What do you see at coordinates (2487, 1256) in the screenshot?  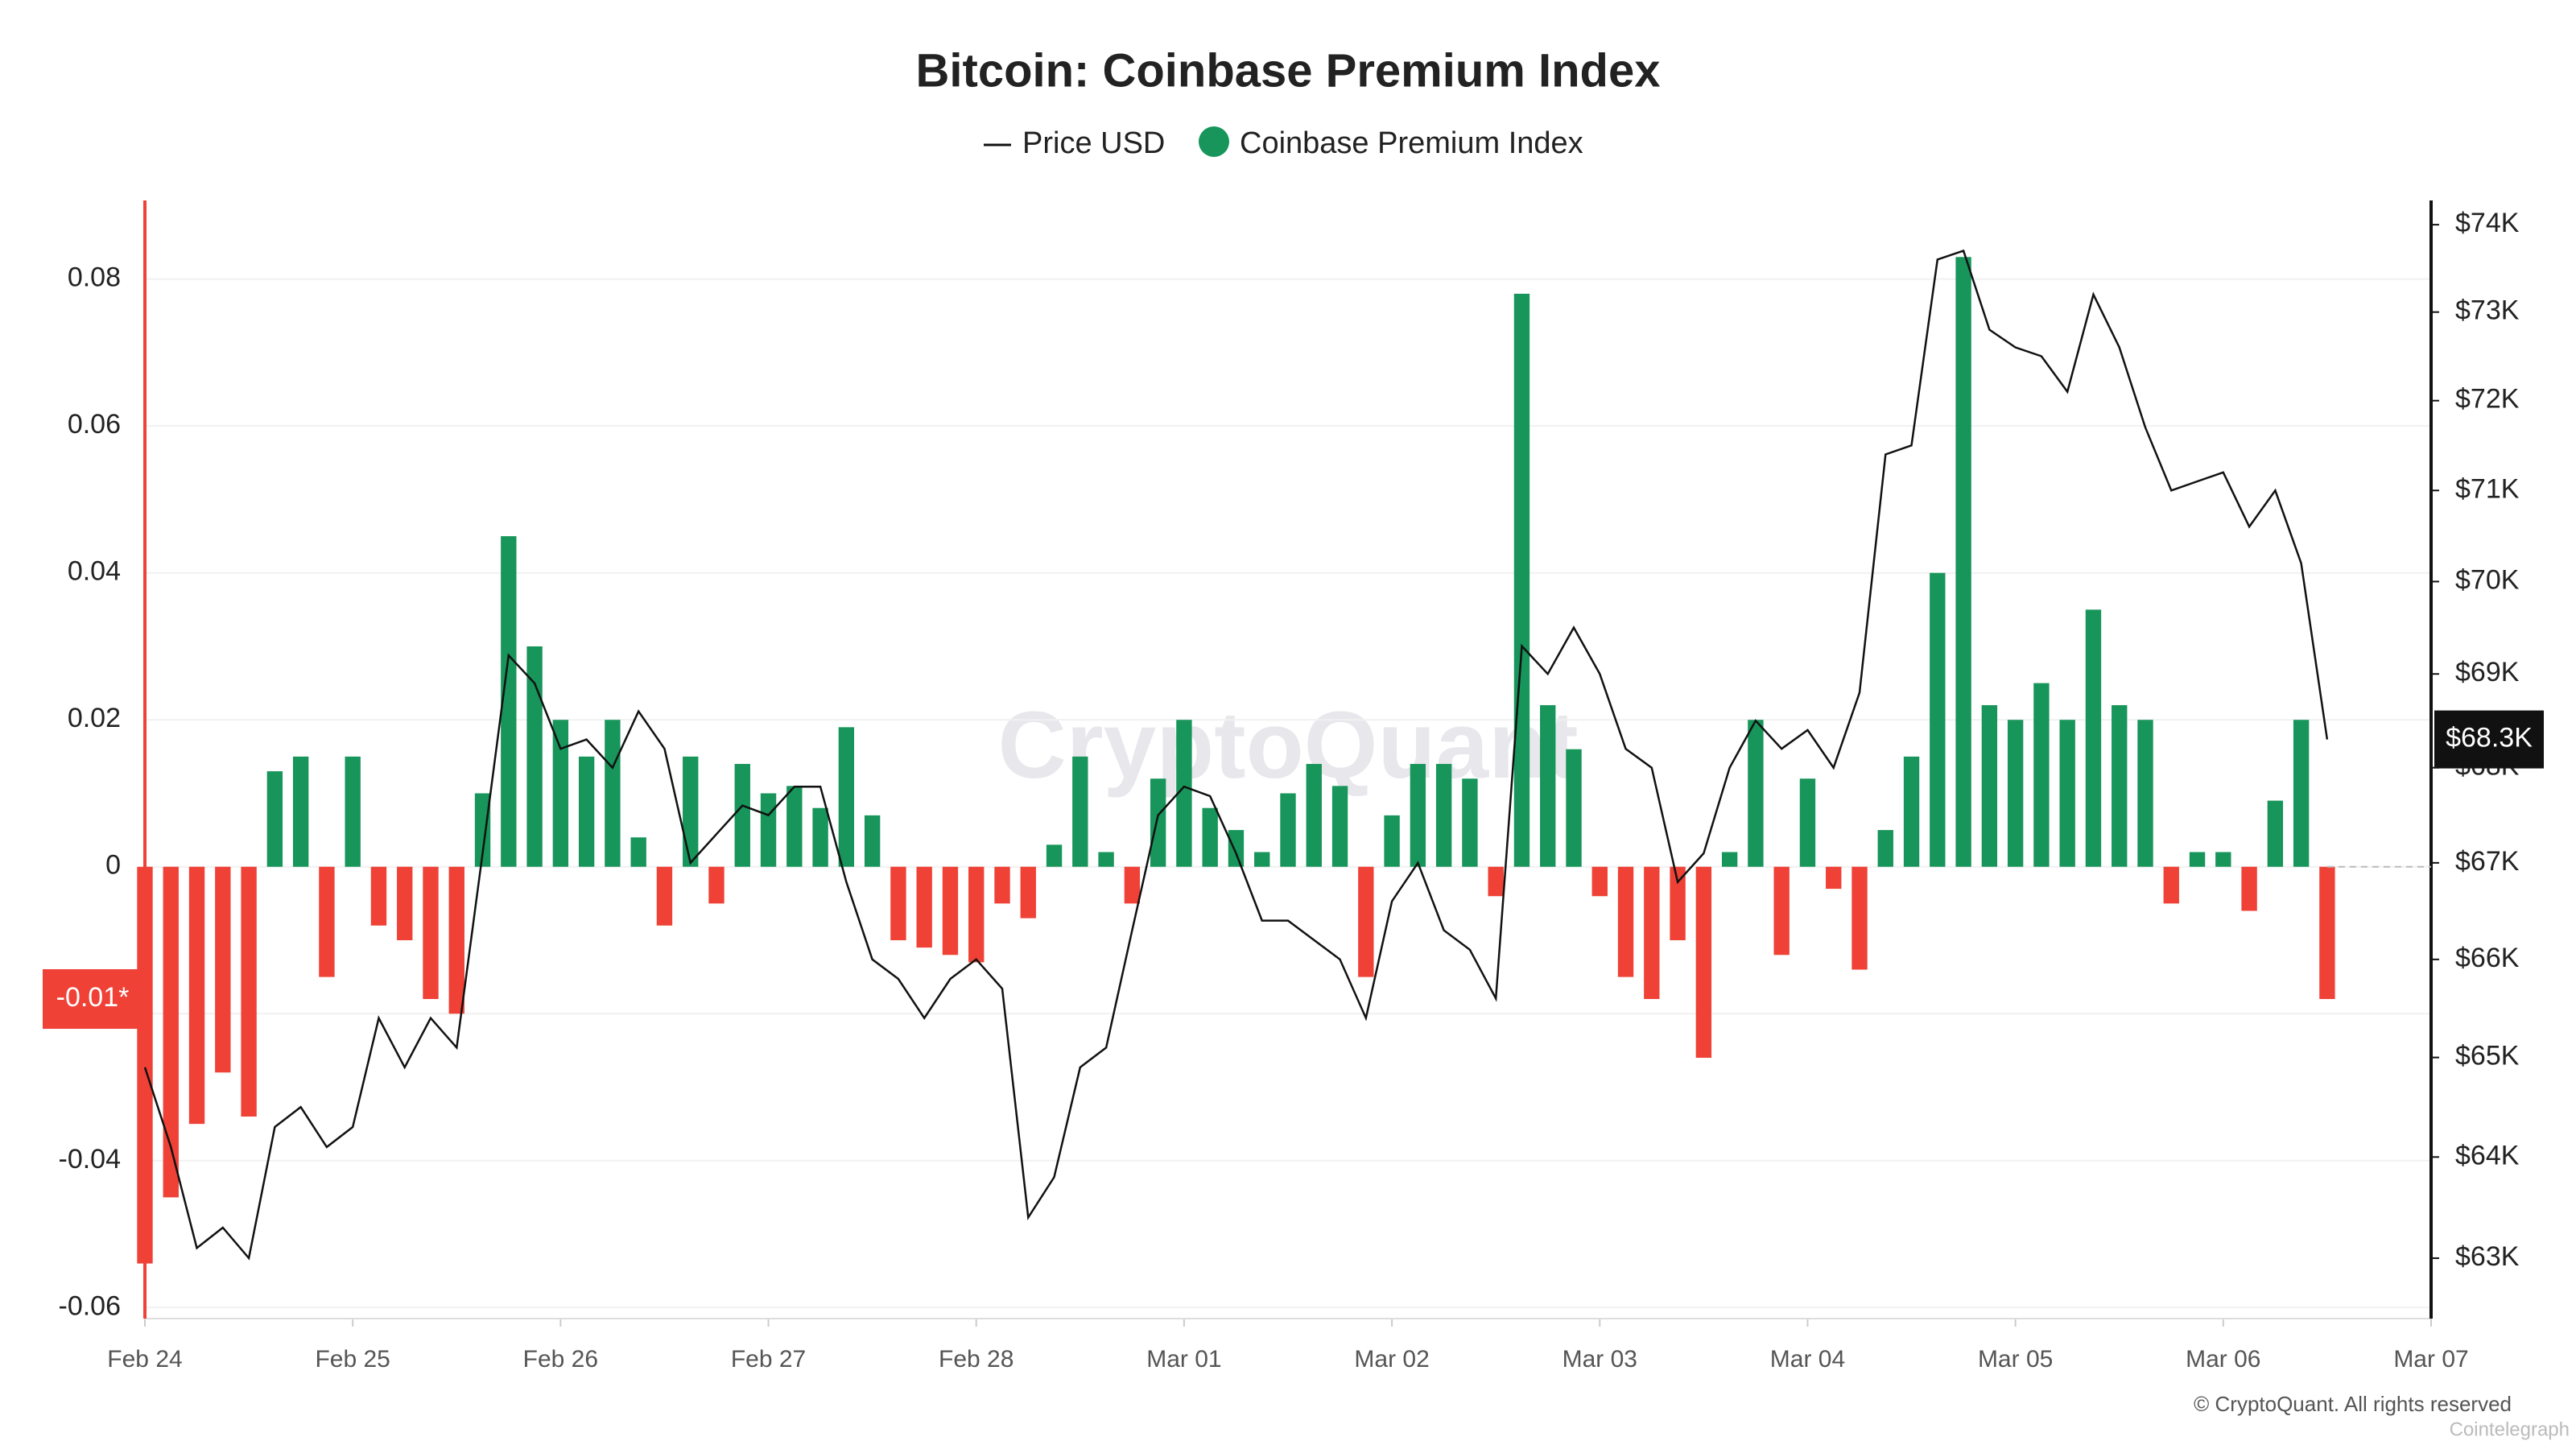 I see `y2-tick-label: $63K` at bounding box center [2487, 1256].